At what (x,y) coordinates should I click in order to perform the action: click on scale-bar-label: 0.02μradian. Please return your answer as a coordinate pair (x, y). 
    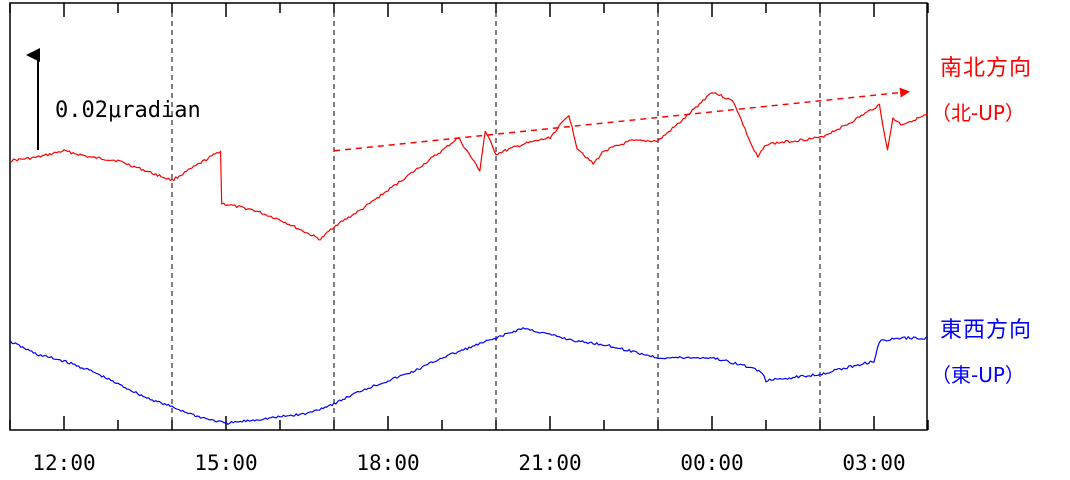
    Looking at the image, I should click on (128, 110).